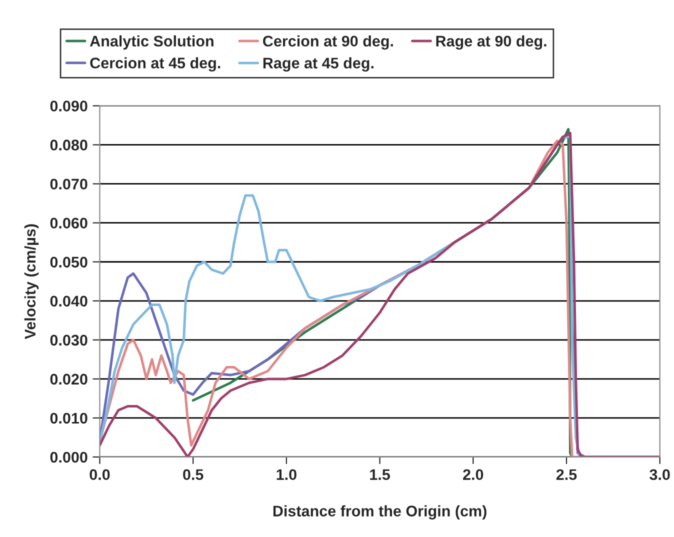 This screenshot has height=537, width=674. What do you see at coordinates (69, 106) in the screenshot?
I see `y-tick-label: 0.090` at bounding box center [69, 106].